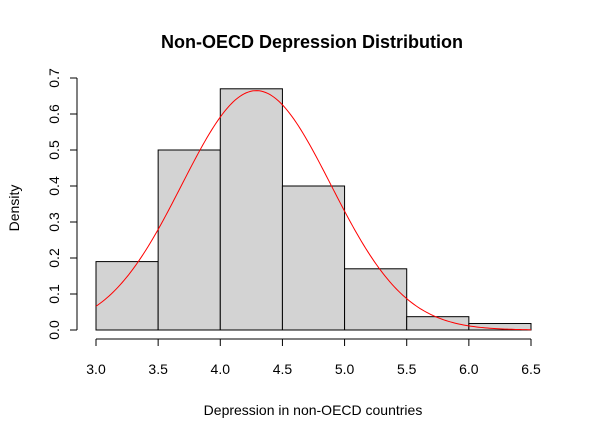 The image size is (589, 438). I want to click on y-tick-label: 0.2, so click(54, 258).